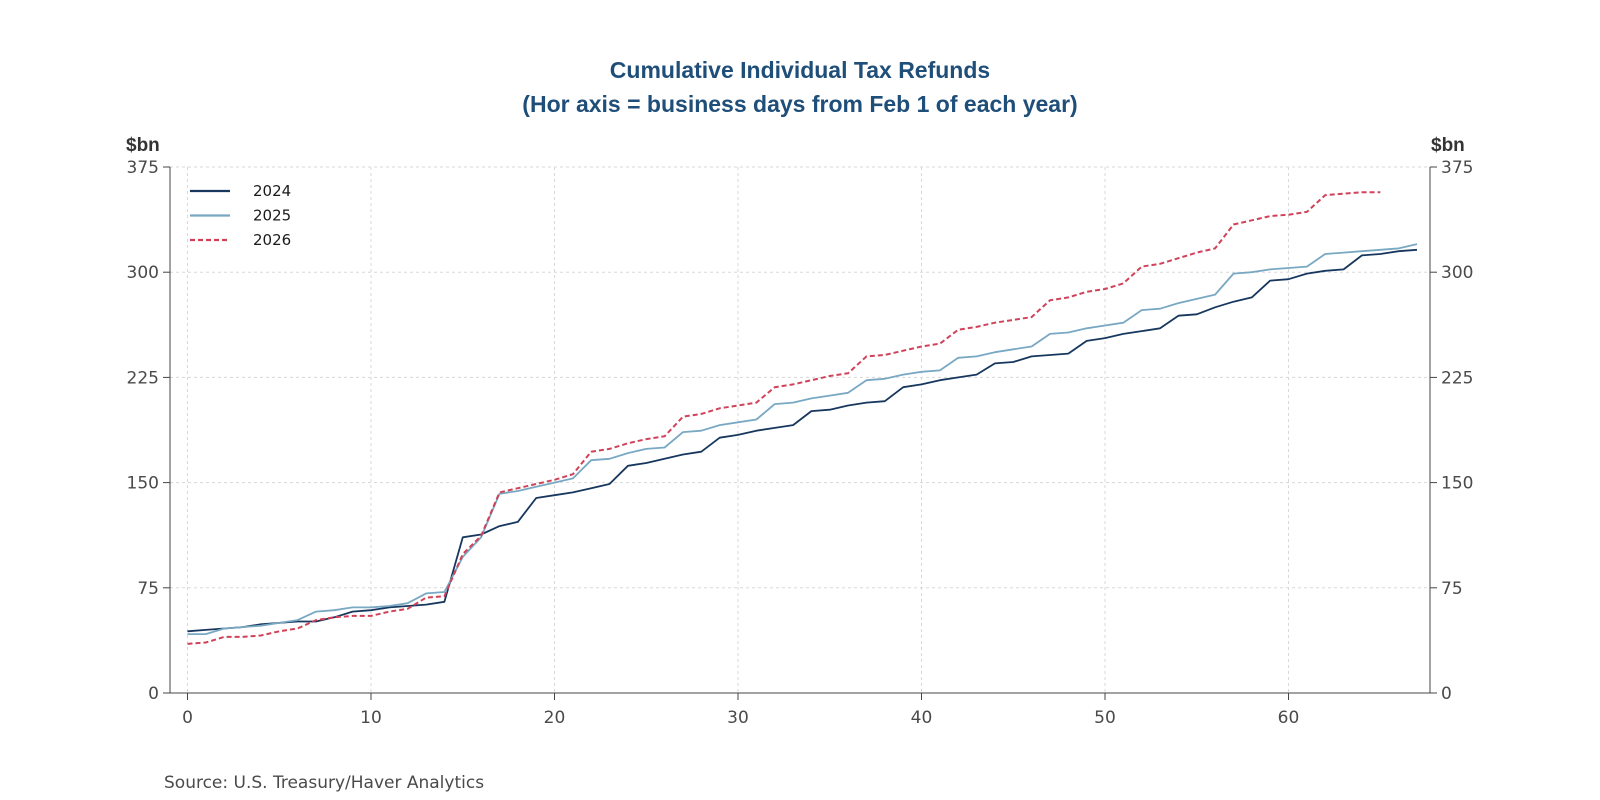  What do you see at coordinates (143, 168) in the screenshot?
I see `left-y-tick-label: 375` at bounding box center [143, 168].